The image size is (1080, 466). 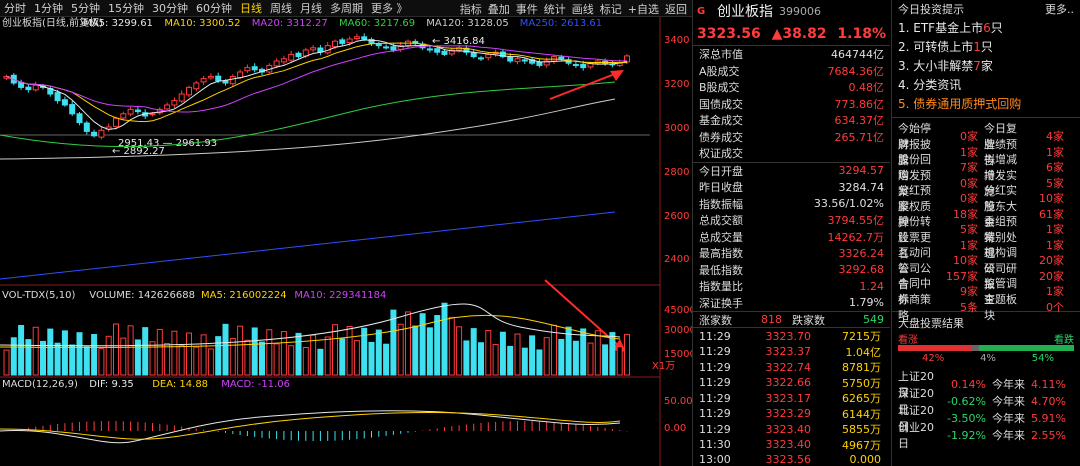 I want to click on bear-pct: 54%, so click(x=1042, y=358).